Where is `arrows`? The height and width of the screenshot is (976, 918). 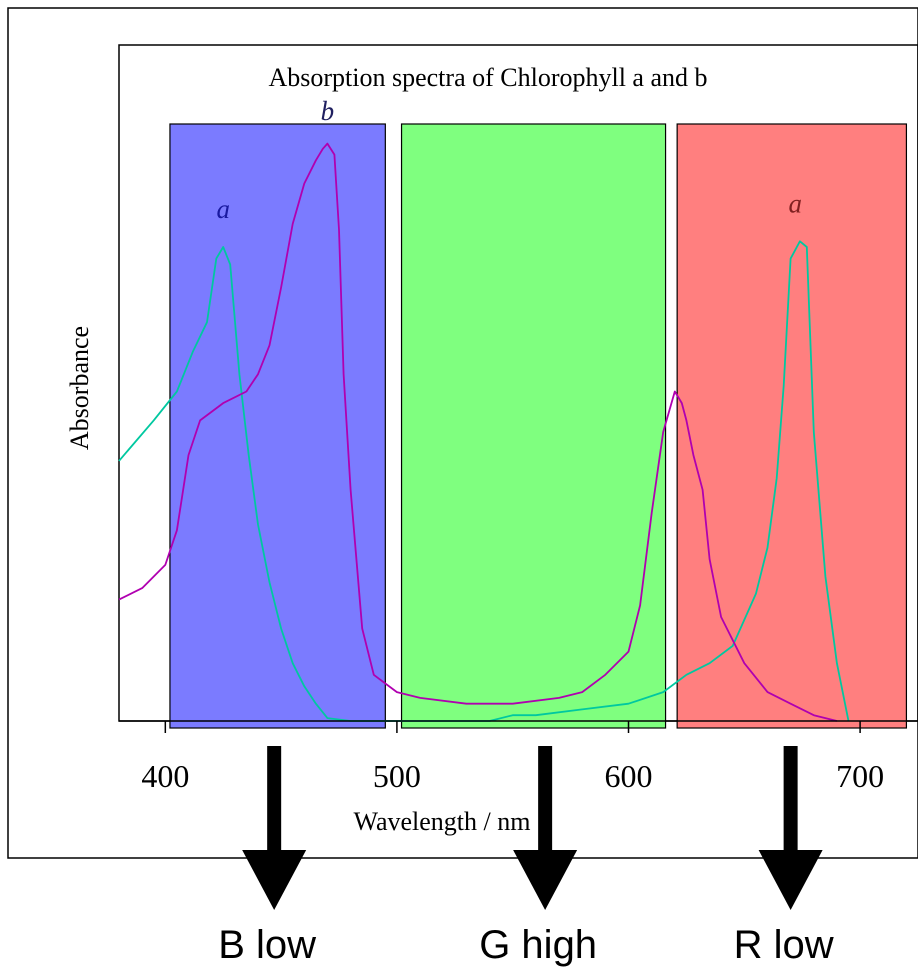 arrows is located at coordinates (532, 828).